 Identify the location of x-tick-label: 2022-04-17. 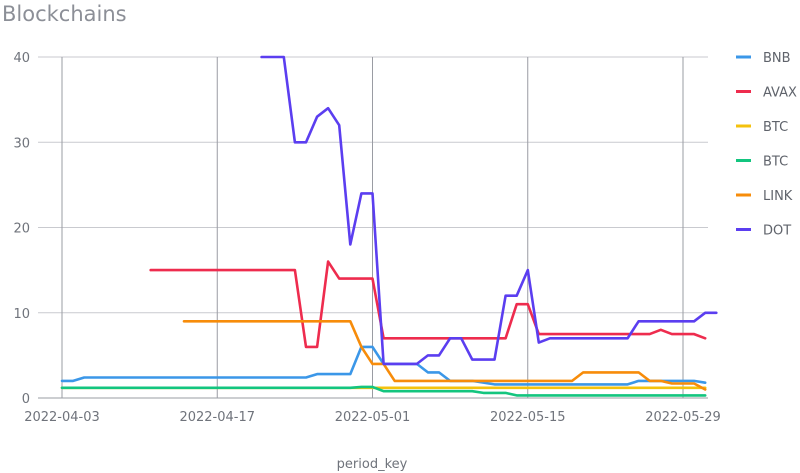
(217, 417).